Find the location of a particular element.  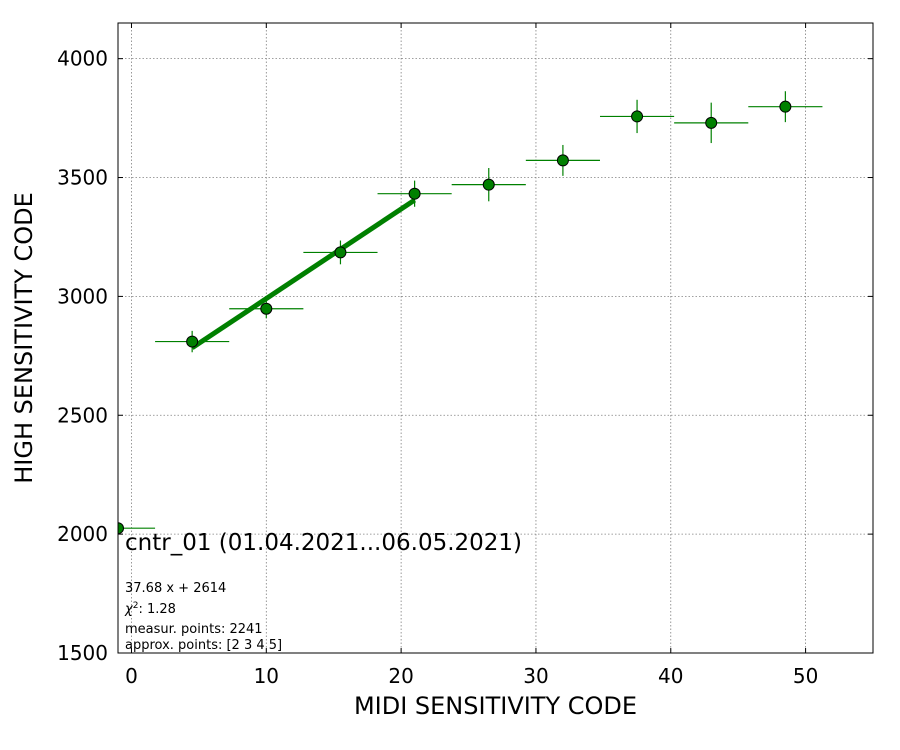

annotation-measur-points: measur. points: 2241 is located at coordinates (194, 629).